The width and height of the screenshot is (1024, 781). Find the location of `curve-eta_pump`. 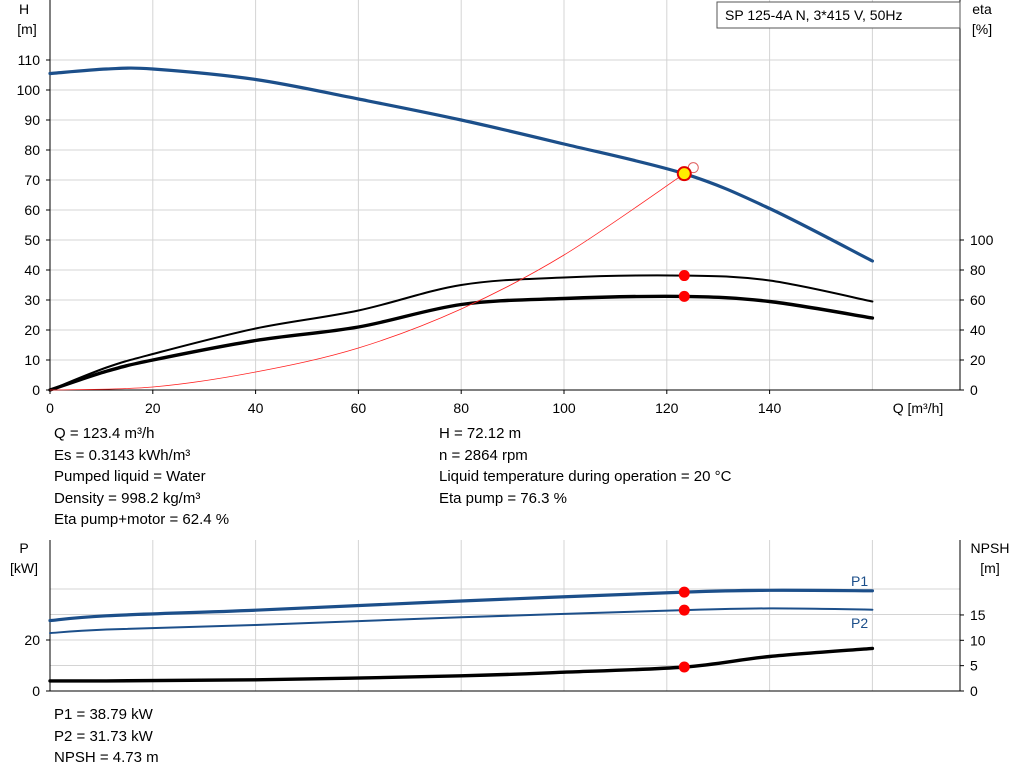

curve-eta_pump is located at coordinates (461, 332).